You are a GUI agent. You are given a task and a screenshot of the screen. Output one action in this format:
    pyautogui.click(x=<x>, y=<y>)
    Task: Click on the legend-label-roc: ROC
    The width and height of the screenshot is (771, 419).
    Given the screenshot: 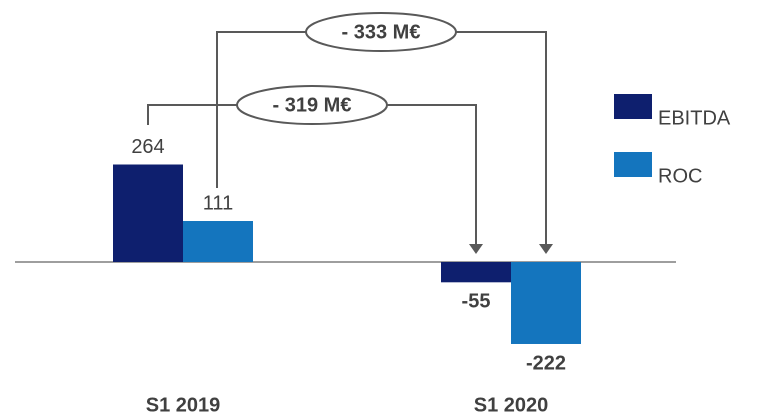 What is the action you would take?
    pyautogui.click(x=680, y=176)
    